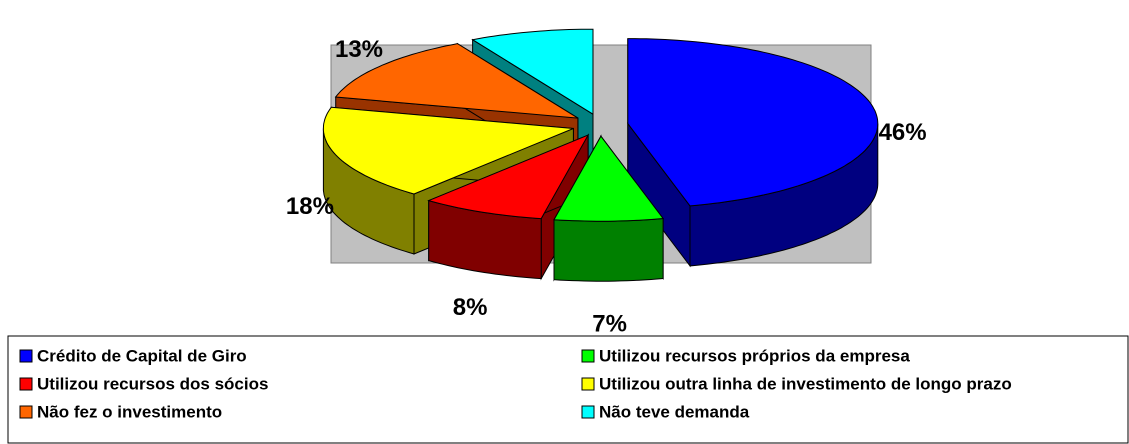 The width and height of the screenshot is (1129, 444). I want to click on slice-outer-side, so click(608, 249).